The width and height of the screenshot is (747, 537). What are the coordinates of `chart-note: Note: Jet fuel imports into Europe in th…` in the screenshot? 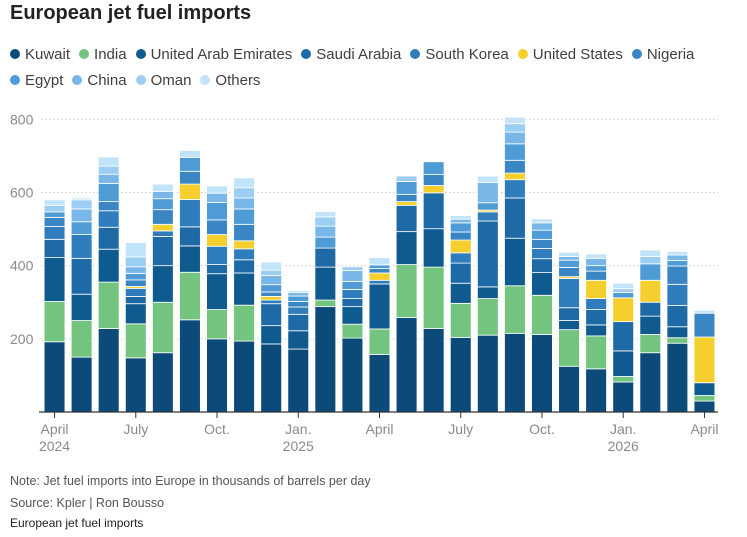 It's located at (190, 481).